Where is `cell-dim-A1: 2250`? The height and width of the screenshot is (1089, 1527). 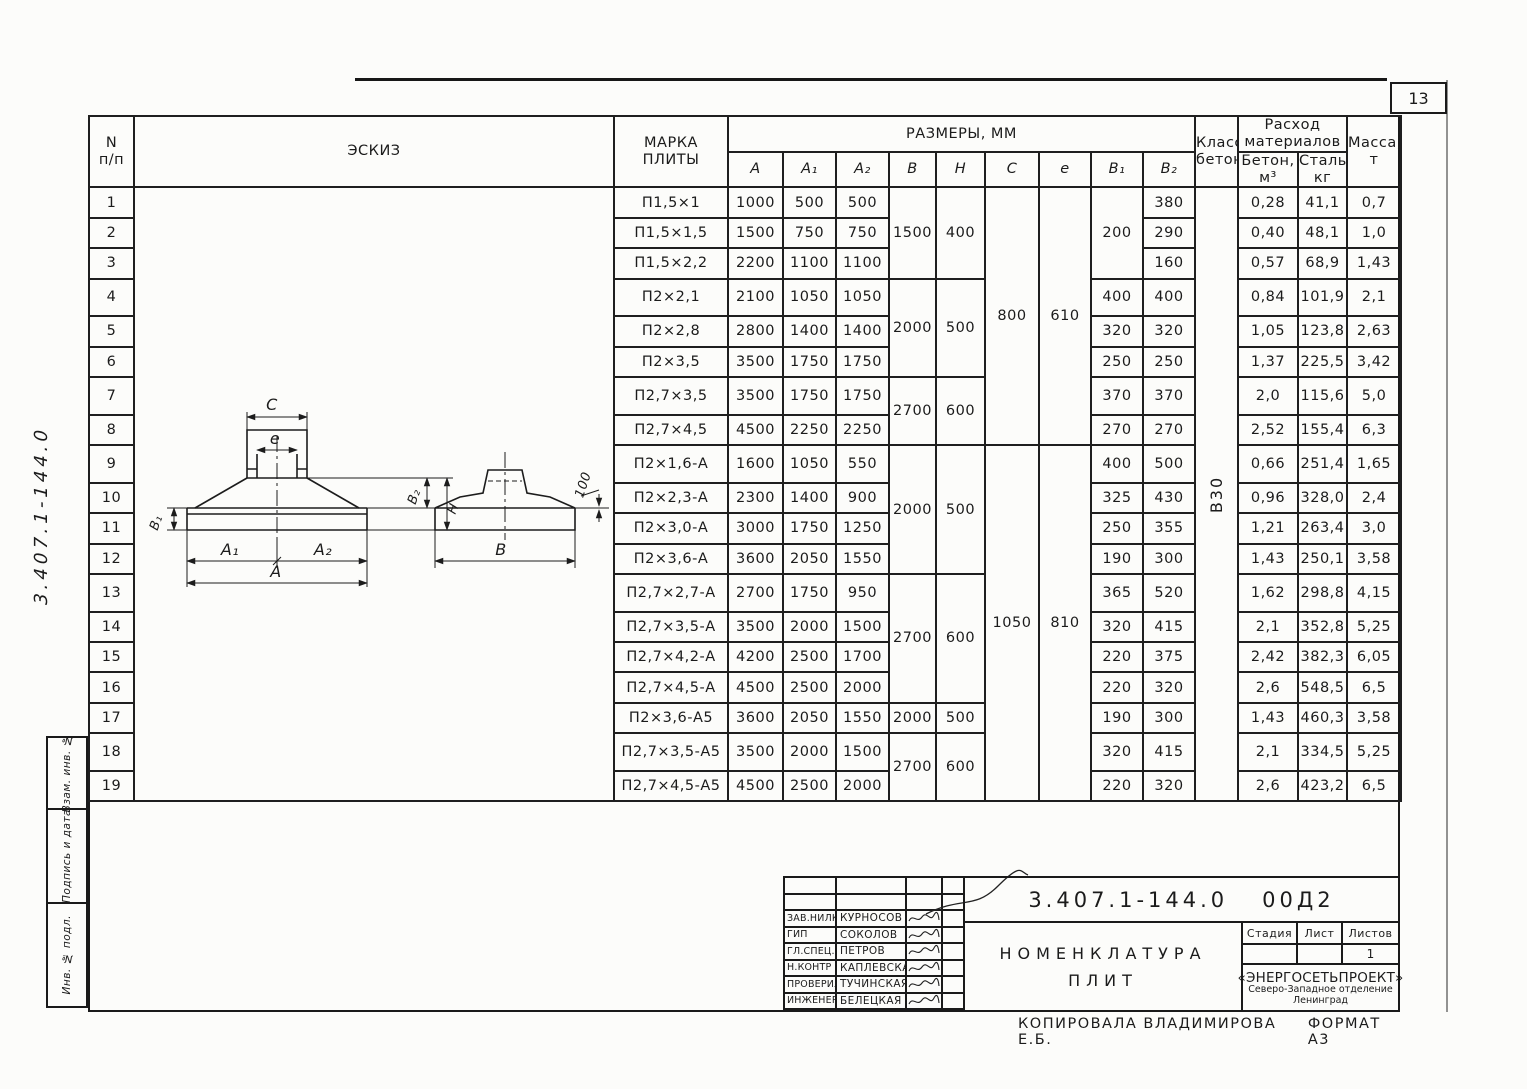
cell-dim-A1: 2250 is located at coordinates (809, 430).